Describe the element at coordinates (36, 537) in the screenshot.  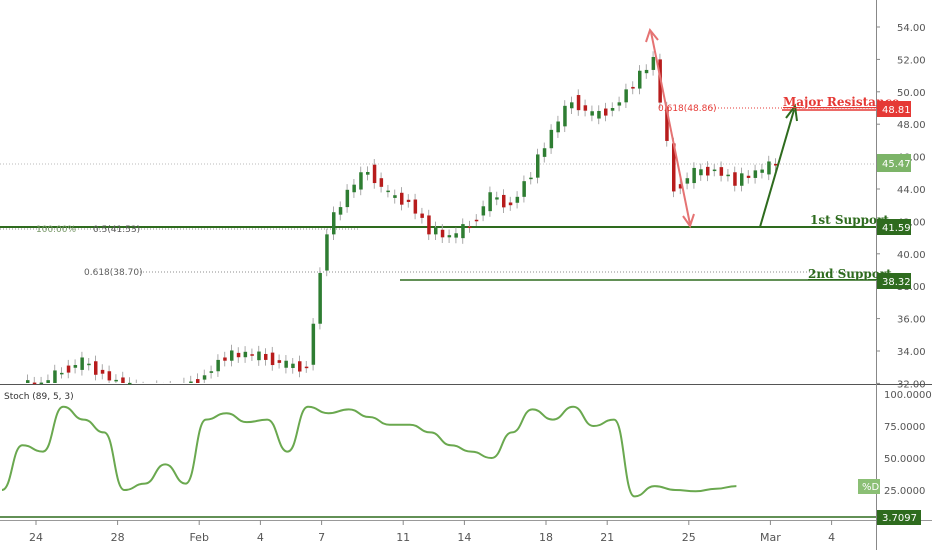
I see `time-tick-label: 24` at that location.